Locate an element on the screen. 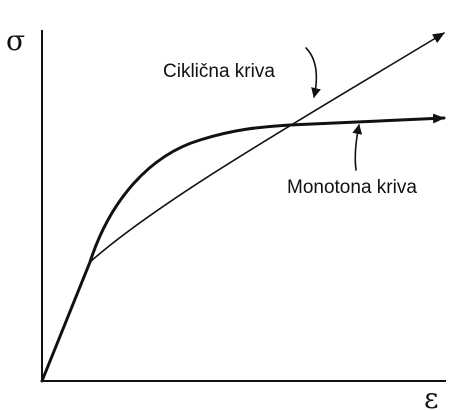 The height and width of the screenshot is (410, 451). y-axis-label: σ is located at coordinates (15, 40).